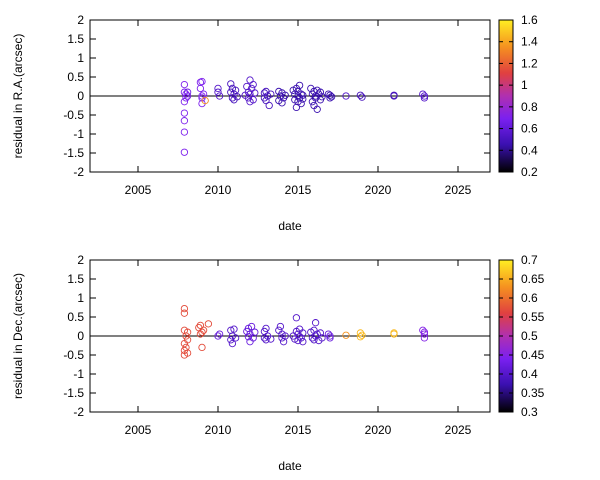  What do you see at coordinates (506, 96) in the screenshot?
I see `colorbar` at bounding box center [506, 96].